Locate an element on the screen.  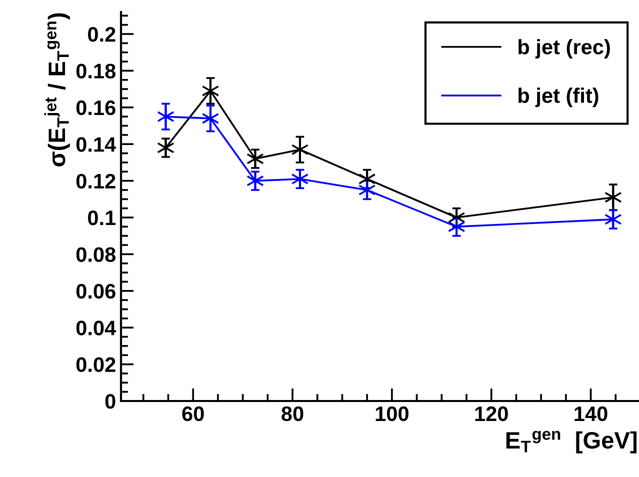
x-tick-label: 80 is located at coordinates (293, 414).